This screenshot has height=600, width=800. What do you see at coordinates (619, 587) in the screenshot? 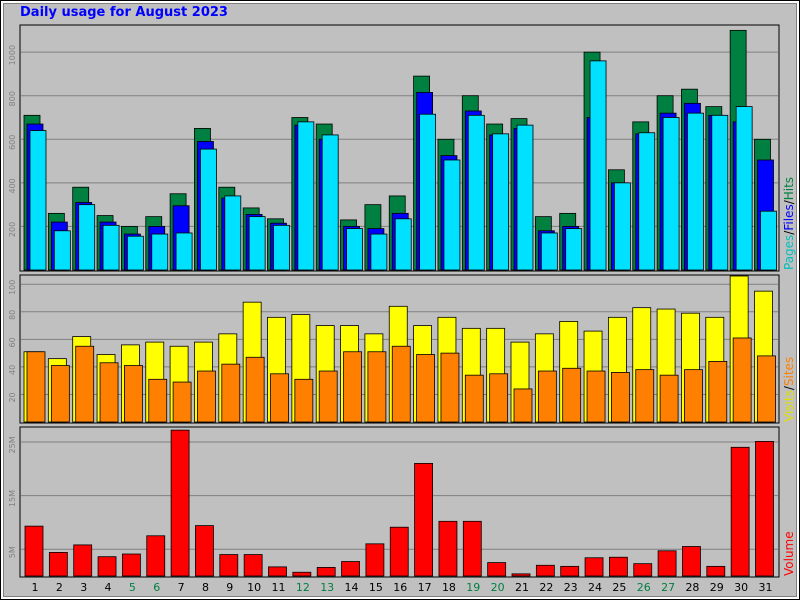
I see `x-axis-label: 25` at bounding box center [619, 587].